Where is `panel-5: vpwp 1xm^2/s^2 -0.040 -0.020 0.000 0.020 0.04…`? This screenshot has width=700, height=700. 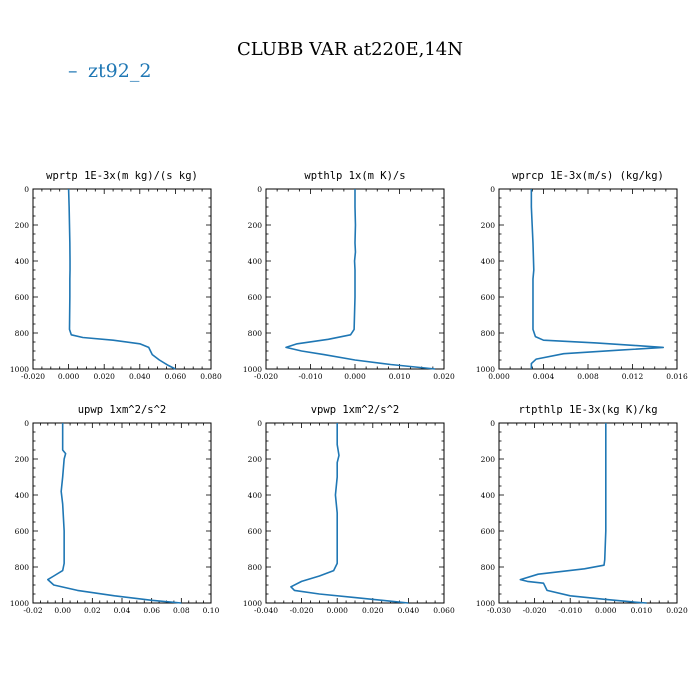 panel-5: vpwp 1xm^2/s^2 -0.040 -0.020 0.000 0.020 0.04… is located at coordinates (349, 509).